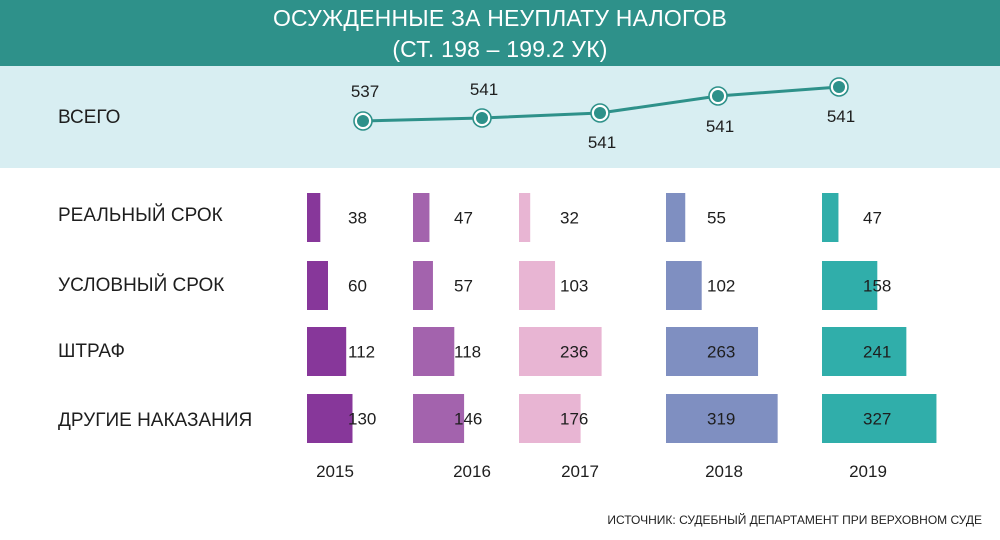 This screenshot has height=540, width=1000. What do you see at coordinates (155, 420) in the screenshot?
I see `row-label-other-punishments: ДРУГИЕ НАКАЗАНИЯ` at bounding box center [155, 420].